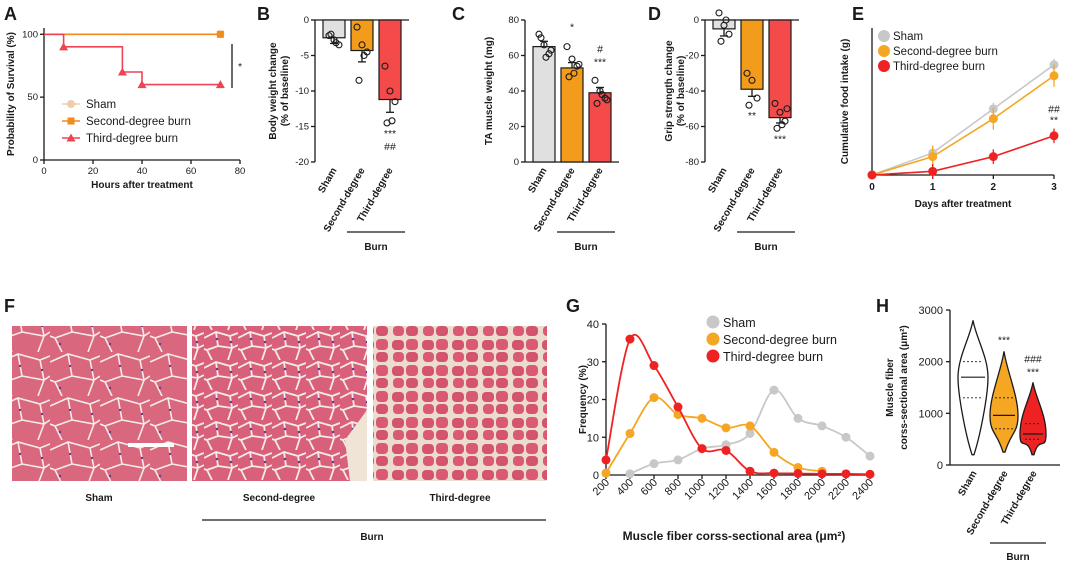 The image size is (1065, 565). I want to click on g-x-tick-label: 1000, so click(695, 490).